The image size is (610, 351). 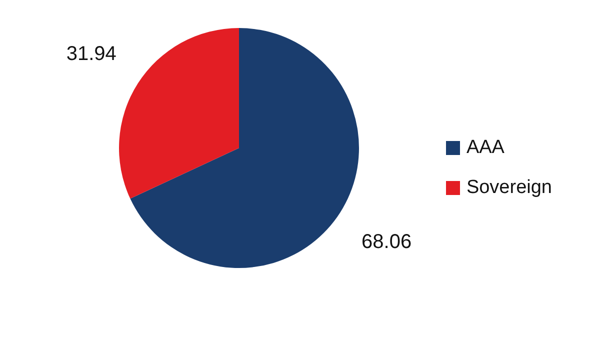 What do you see at coordinates (485, 147) in the screenshot?
I see `legend-label: AAA` at bounding box center [485, 147].